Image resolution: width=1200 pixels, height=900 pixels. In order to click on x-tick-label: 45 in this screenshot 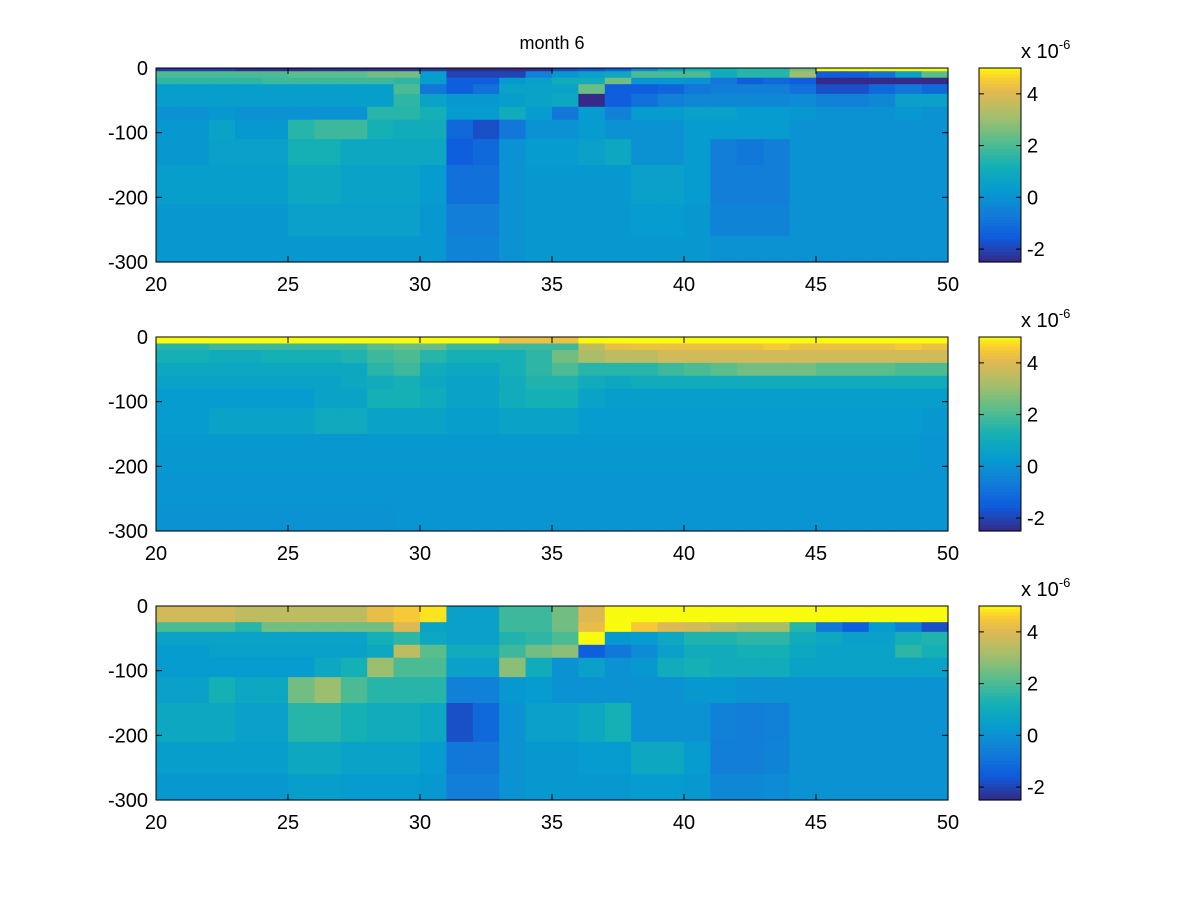, I will do `click(816, 285)`.